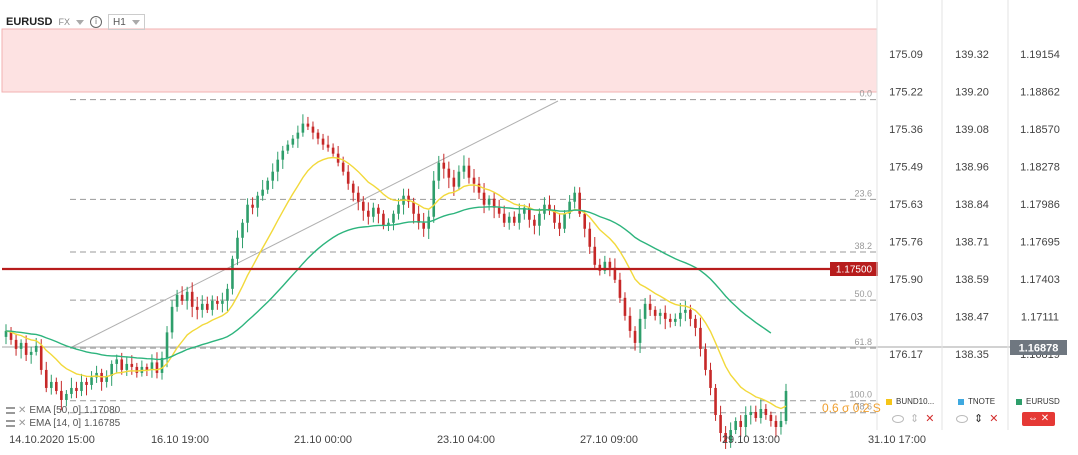  Describe the element at coordinates (1040, 280) in the screenshot. I see `axis-eurusd-tick-6: 1.17403` at that location.